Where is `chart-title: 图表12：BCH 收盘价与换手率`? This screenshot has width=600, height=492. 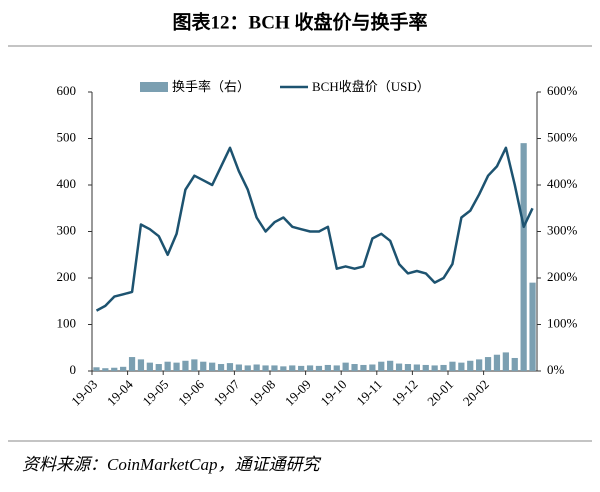 chart-title: 图表12：BCH 收盘价与换手率 is located at coordinates (300, 21).